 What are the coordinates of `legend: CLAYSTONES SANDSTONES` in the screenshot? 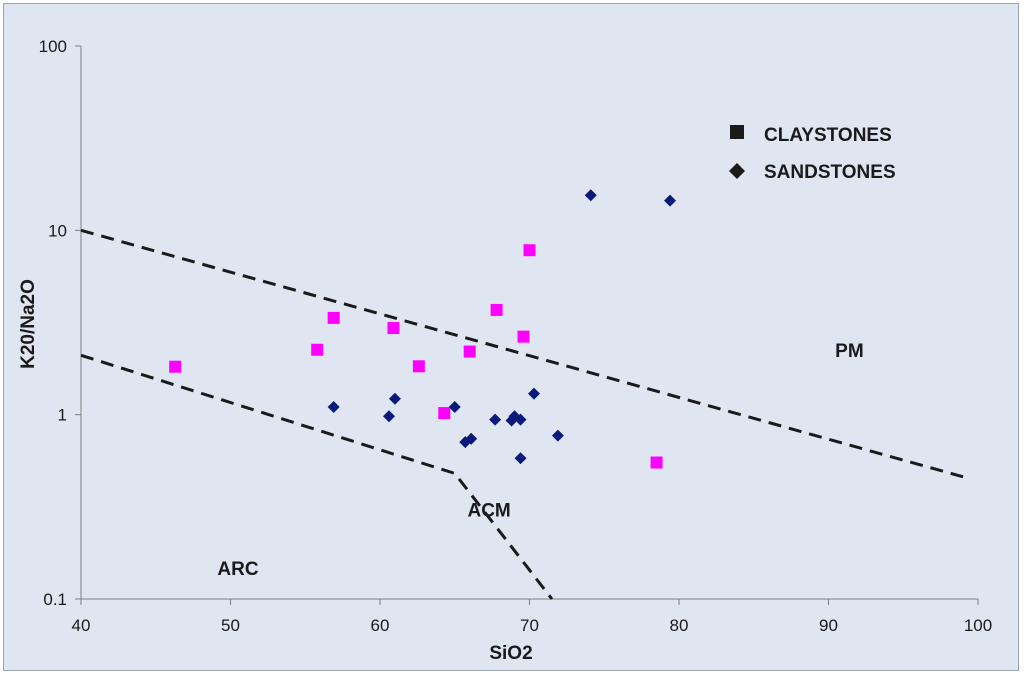 It's located at (812, 154).